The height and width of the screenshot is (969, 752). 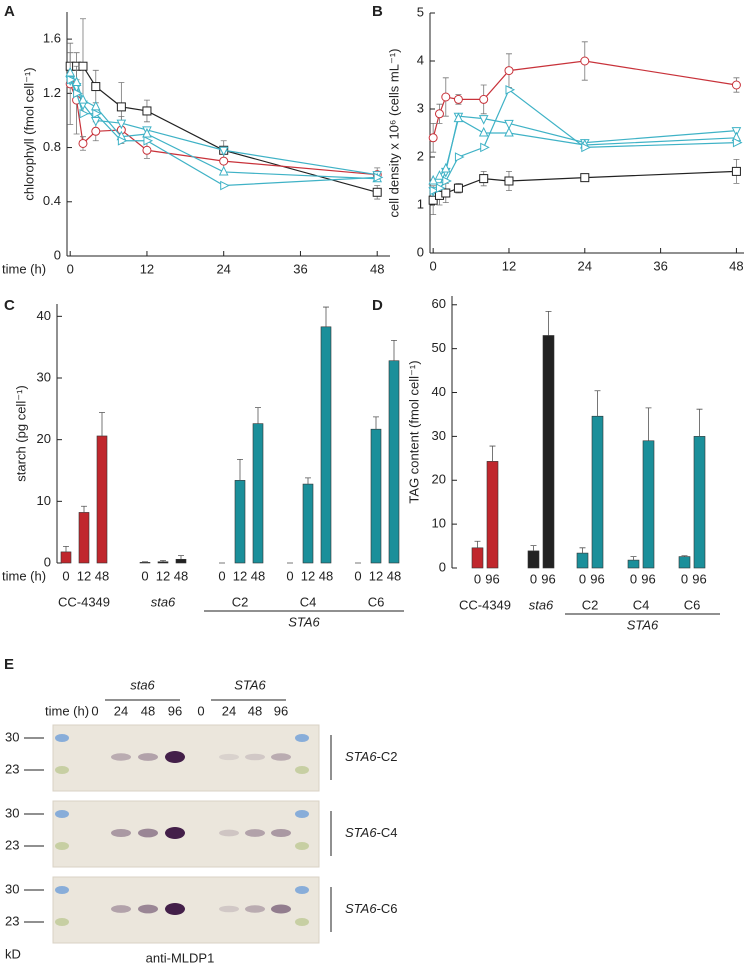 I want to click on group-label: C6, so click(x=692, y=604).